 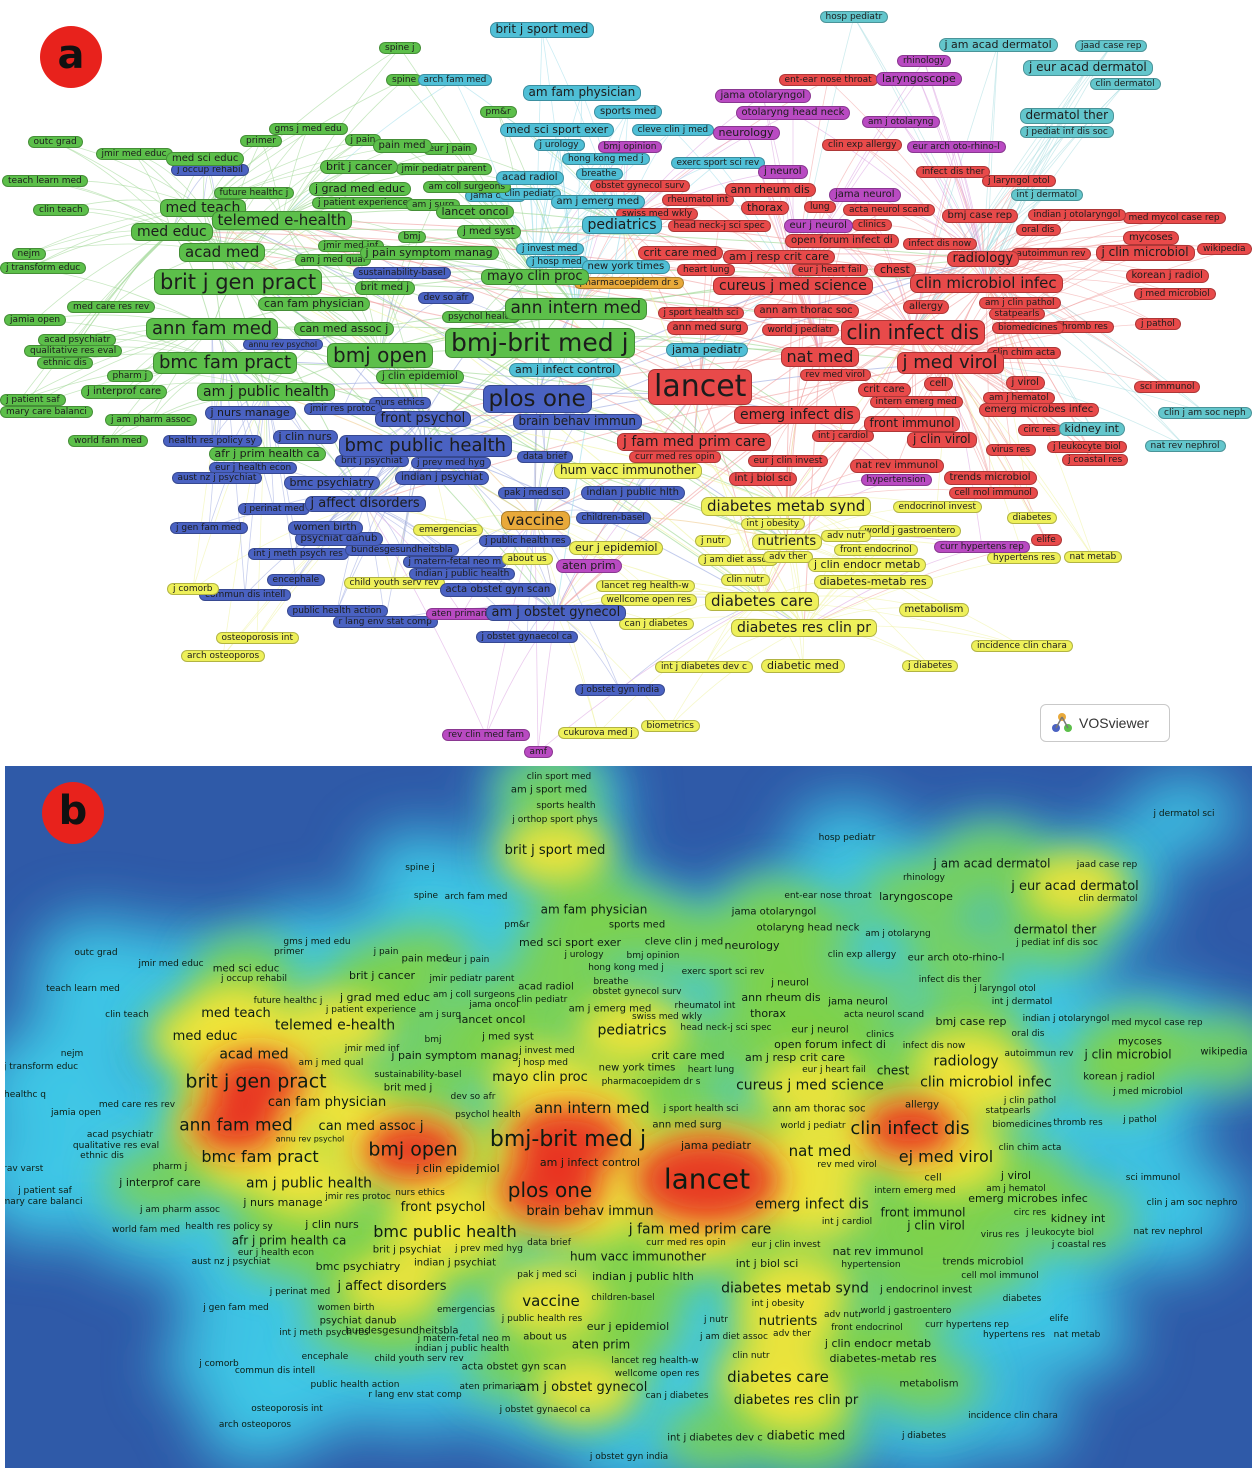 I want to click on journal-node-pharm-j: pharm j, so click(x=130, y=376).